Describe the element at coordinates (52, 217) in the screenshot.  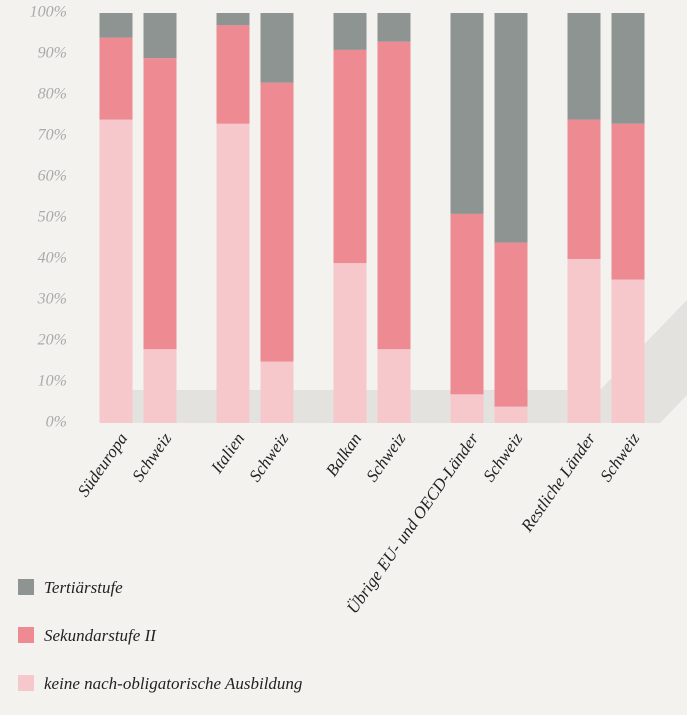
I see `y-tick-label: 50%` at that location.